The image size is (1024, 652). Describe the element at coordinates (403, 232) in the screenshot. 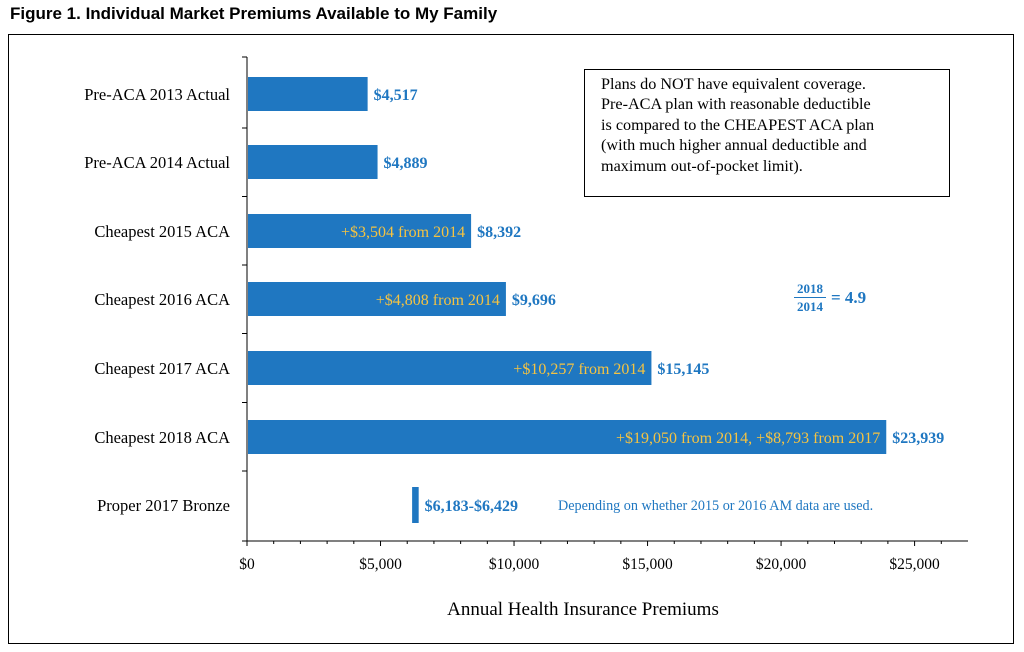

I see `bar-inside-label: +$3,504 from 2014` at that location.